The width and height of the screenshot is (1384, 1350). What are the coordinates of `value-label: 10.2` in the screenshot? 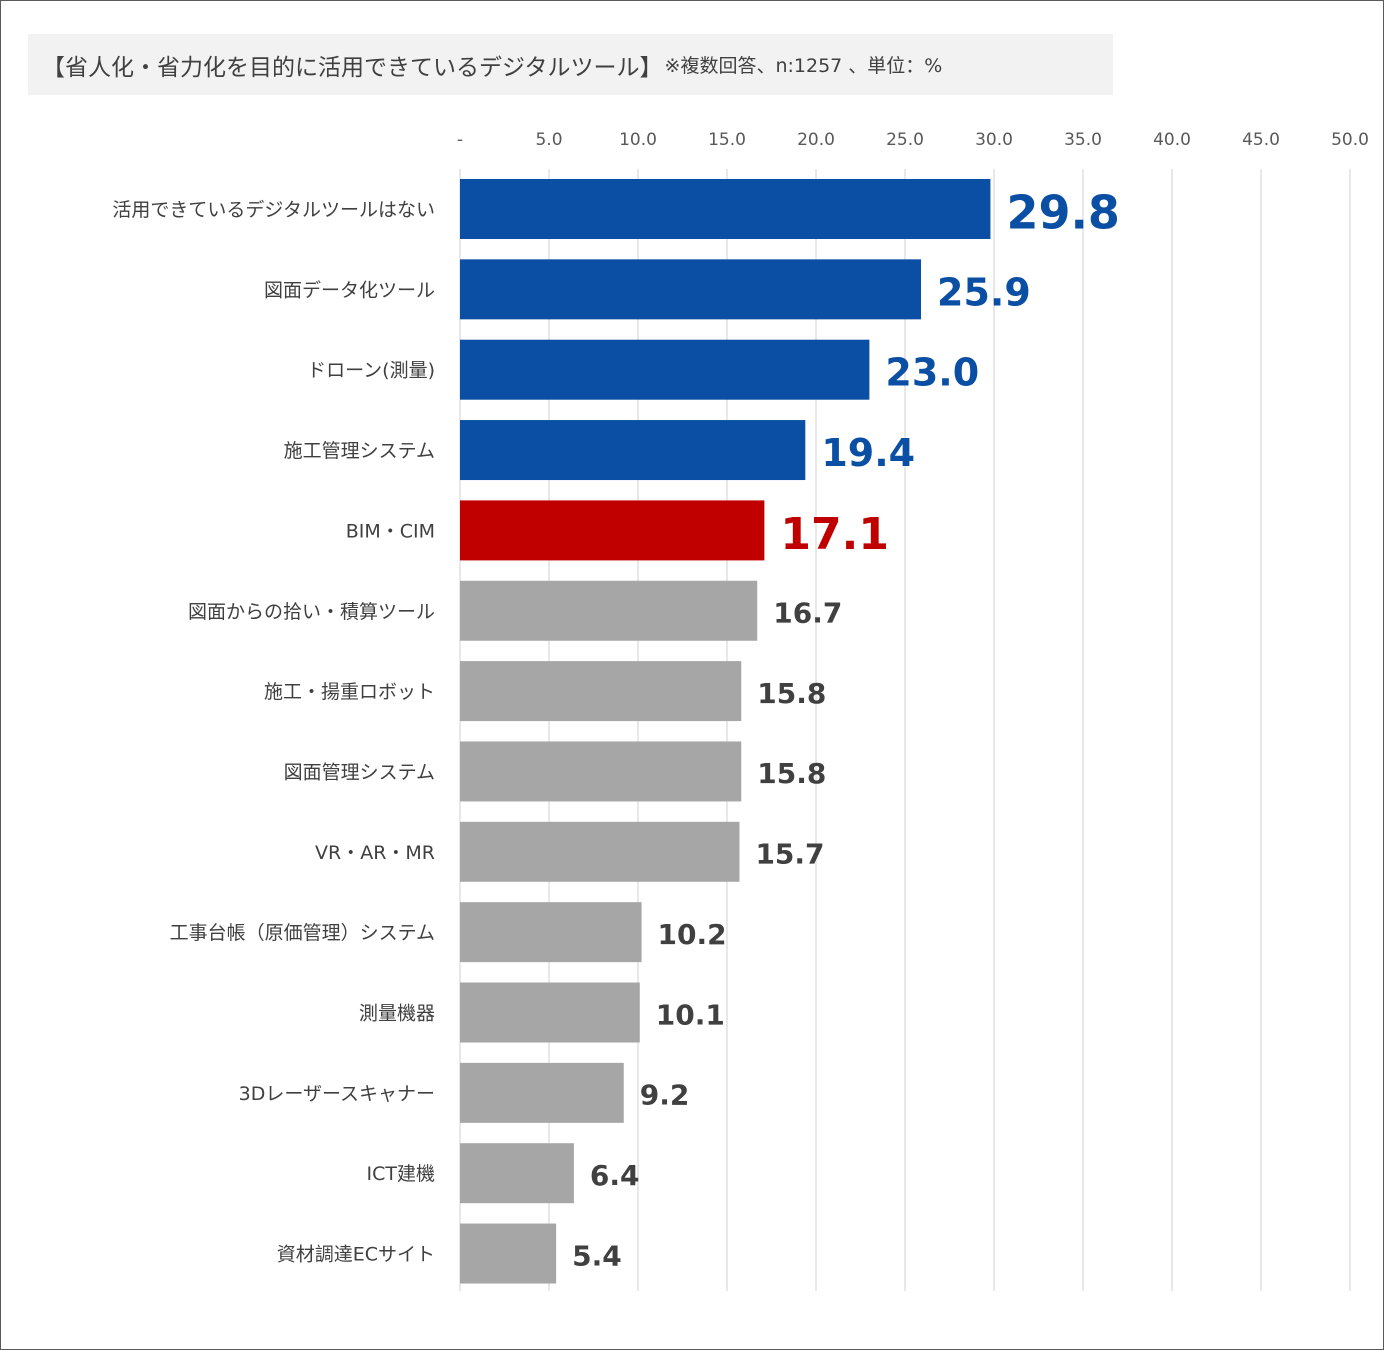 It's located at (692, 934).